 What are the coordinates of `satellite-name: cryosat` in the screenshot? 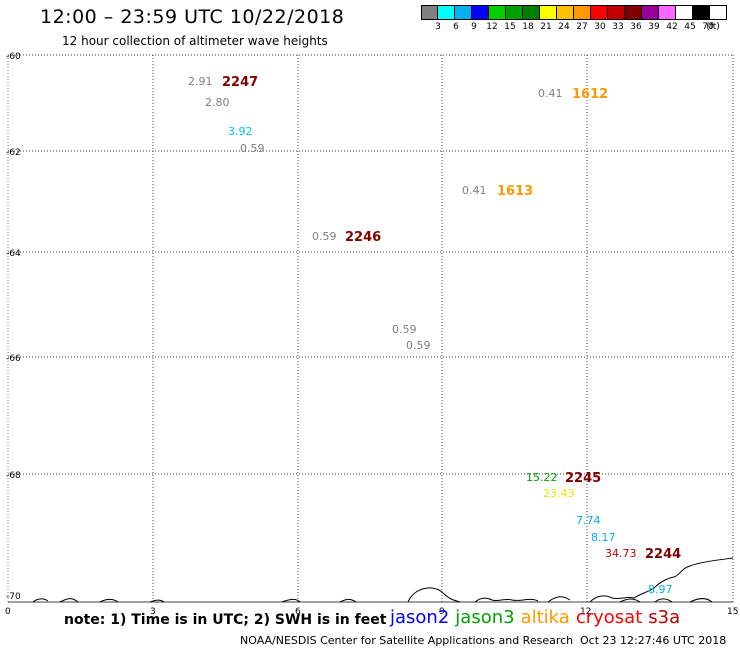 It's located at (609, 617).